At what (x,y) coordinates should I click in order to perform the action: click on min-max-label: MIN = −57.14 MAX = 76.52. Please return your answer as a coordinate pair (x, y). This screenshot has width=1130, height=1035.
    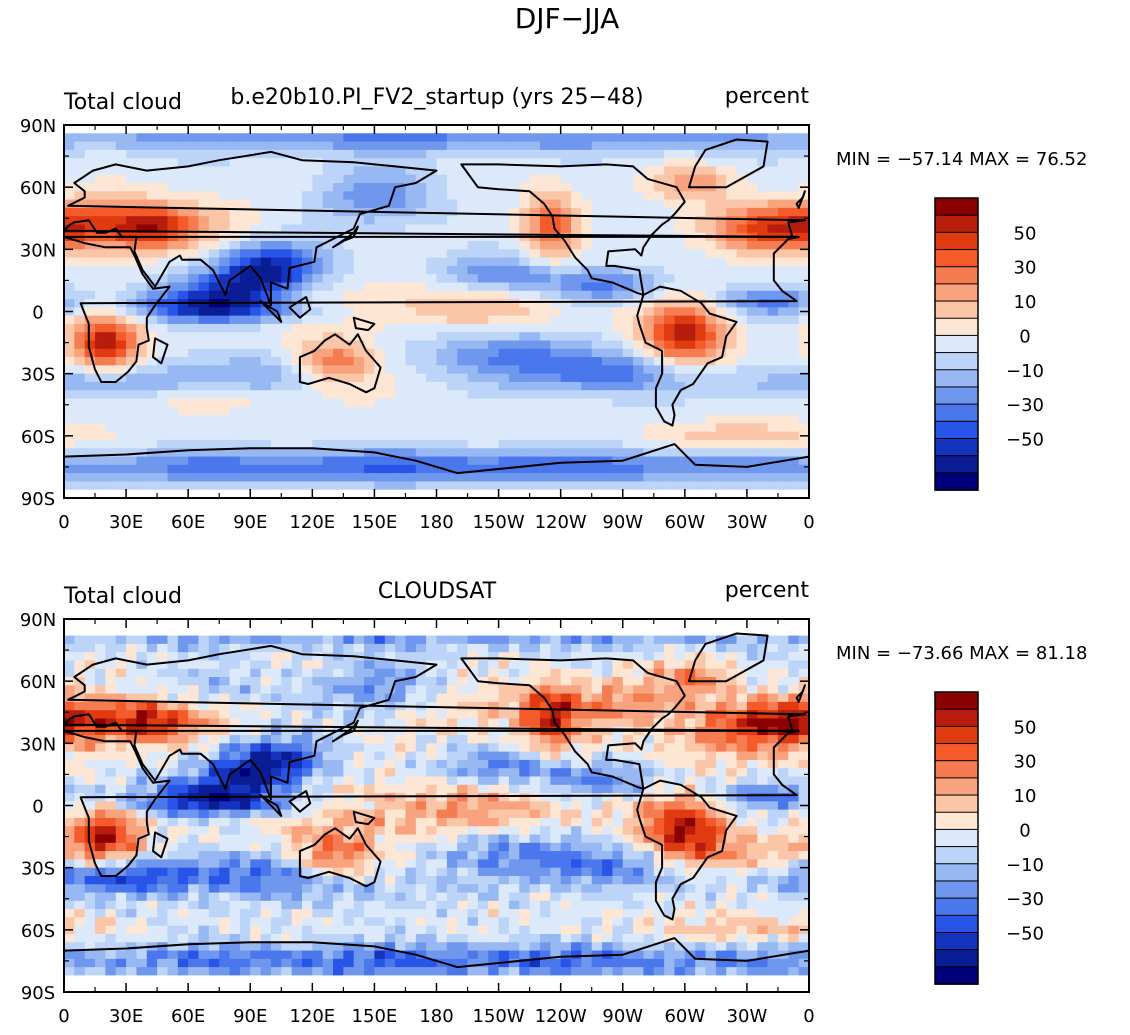
    Looking at the image, I should click on (961, 159).